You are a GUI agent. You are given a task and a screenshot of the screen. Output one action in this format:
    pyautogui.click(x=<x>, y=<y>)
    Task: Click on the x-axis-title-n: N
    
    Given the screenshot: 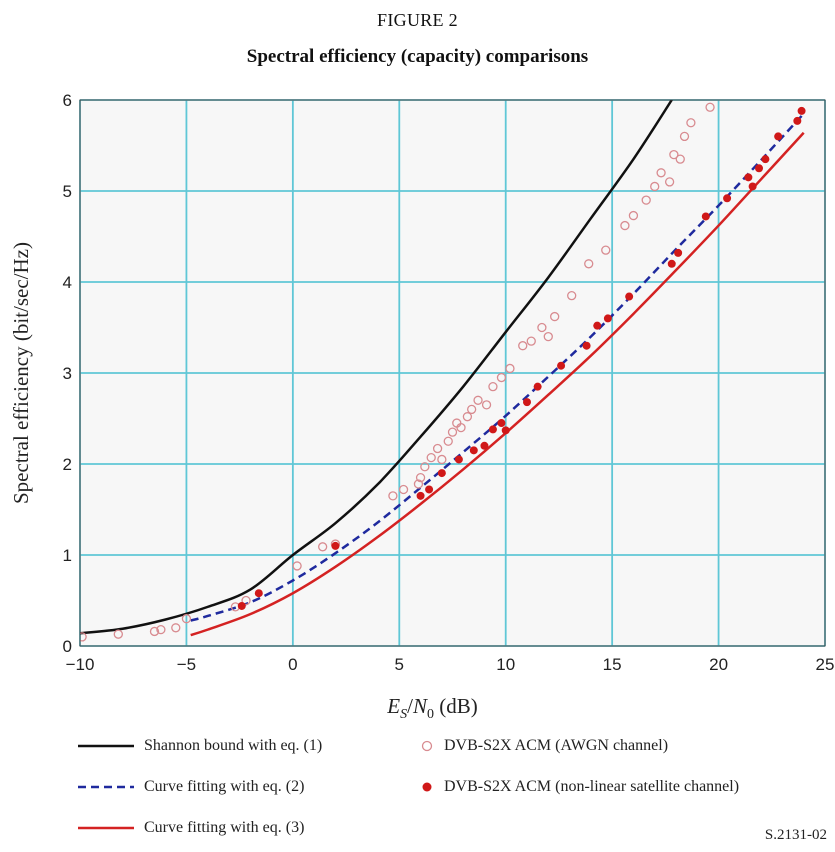 What is the action you would take?
    pyautogui.click(x=420, y=706)
    